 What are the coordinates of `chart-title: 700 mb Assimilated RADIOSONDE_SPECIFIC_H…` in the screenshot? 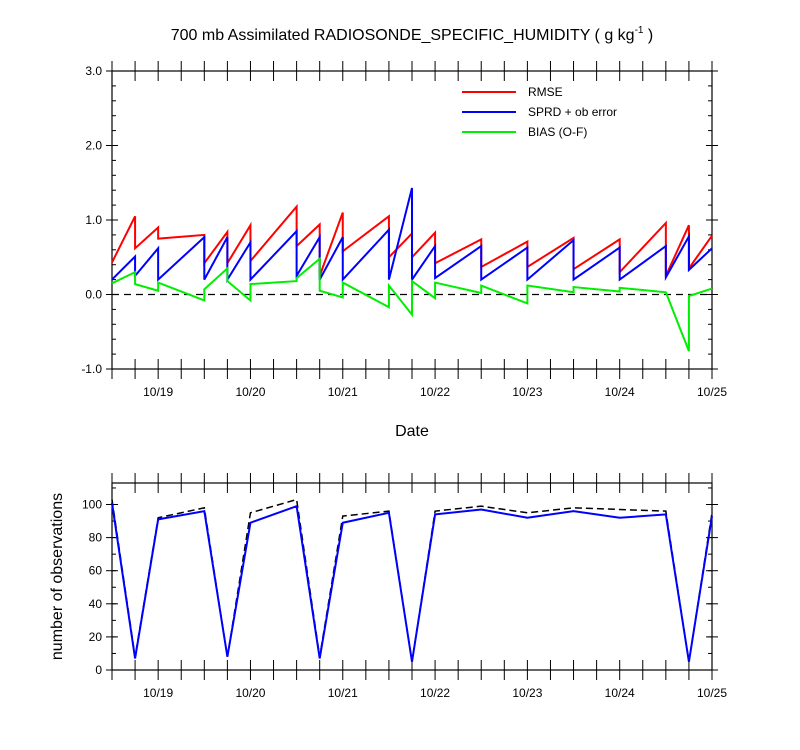 It's located at (412, 34).